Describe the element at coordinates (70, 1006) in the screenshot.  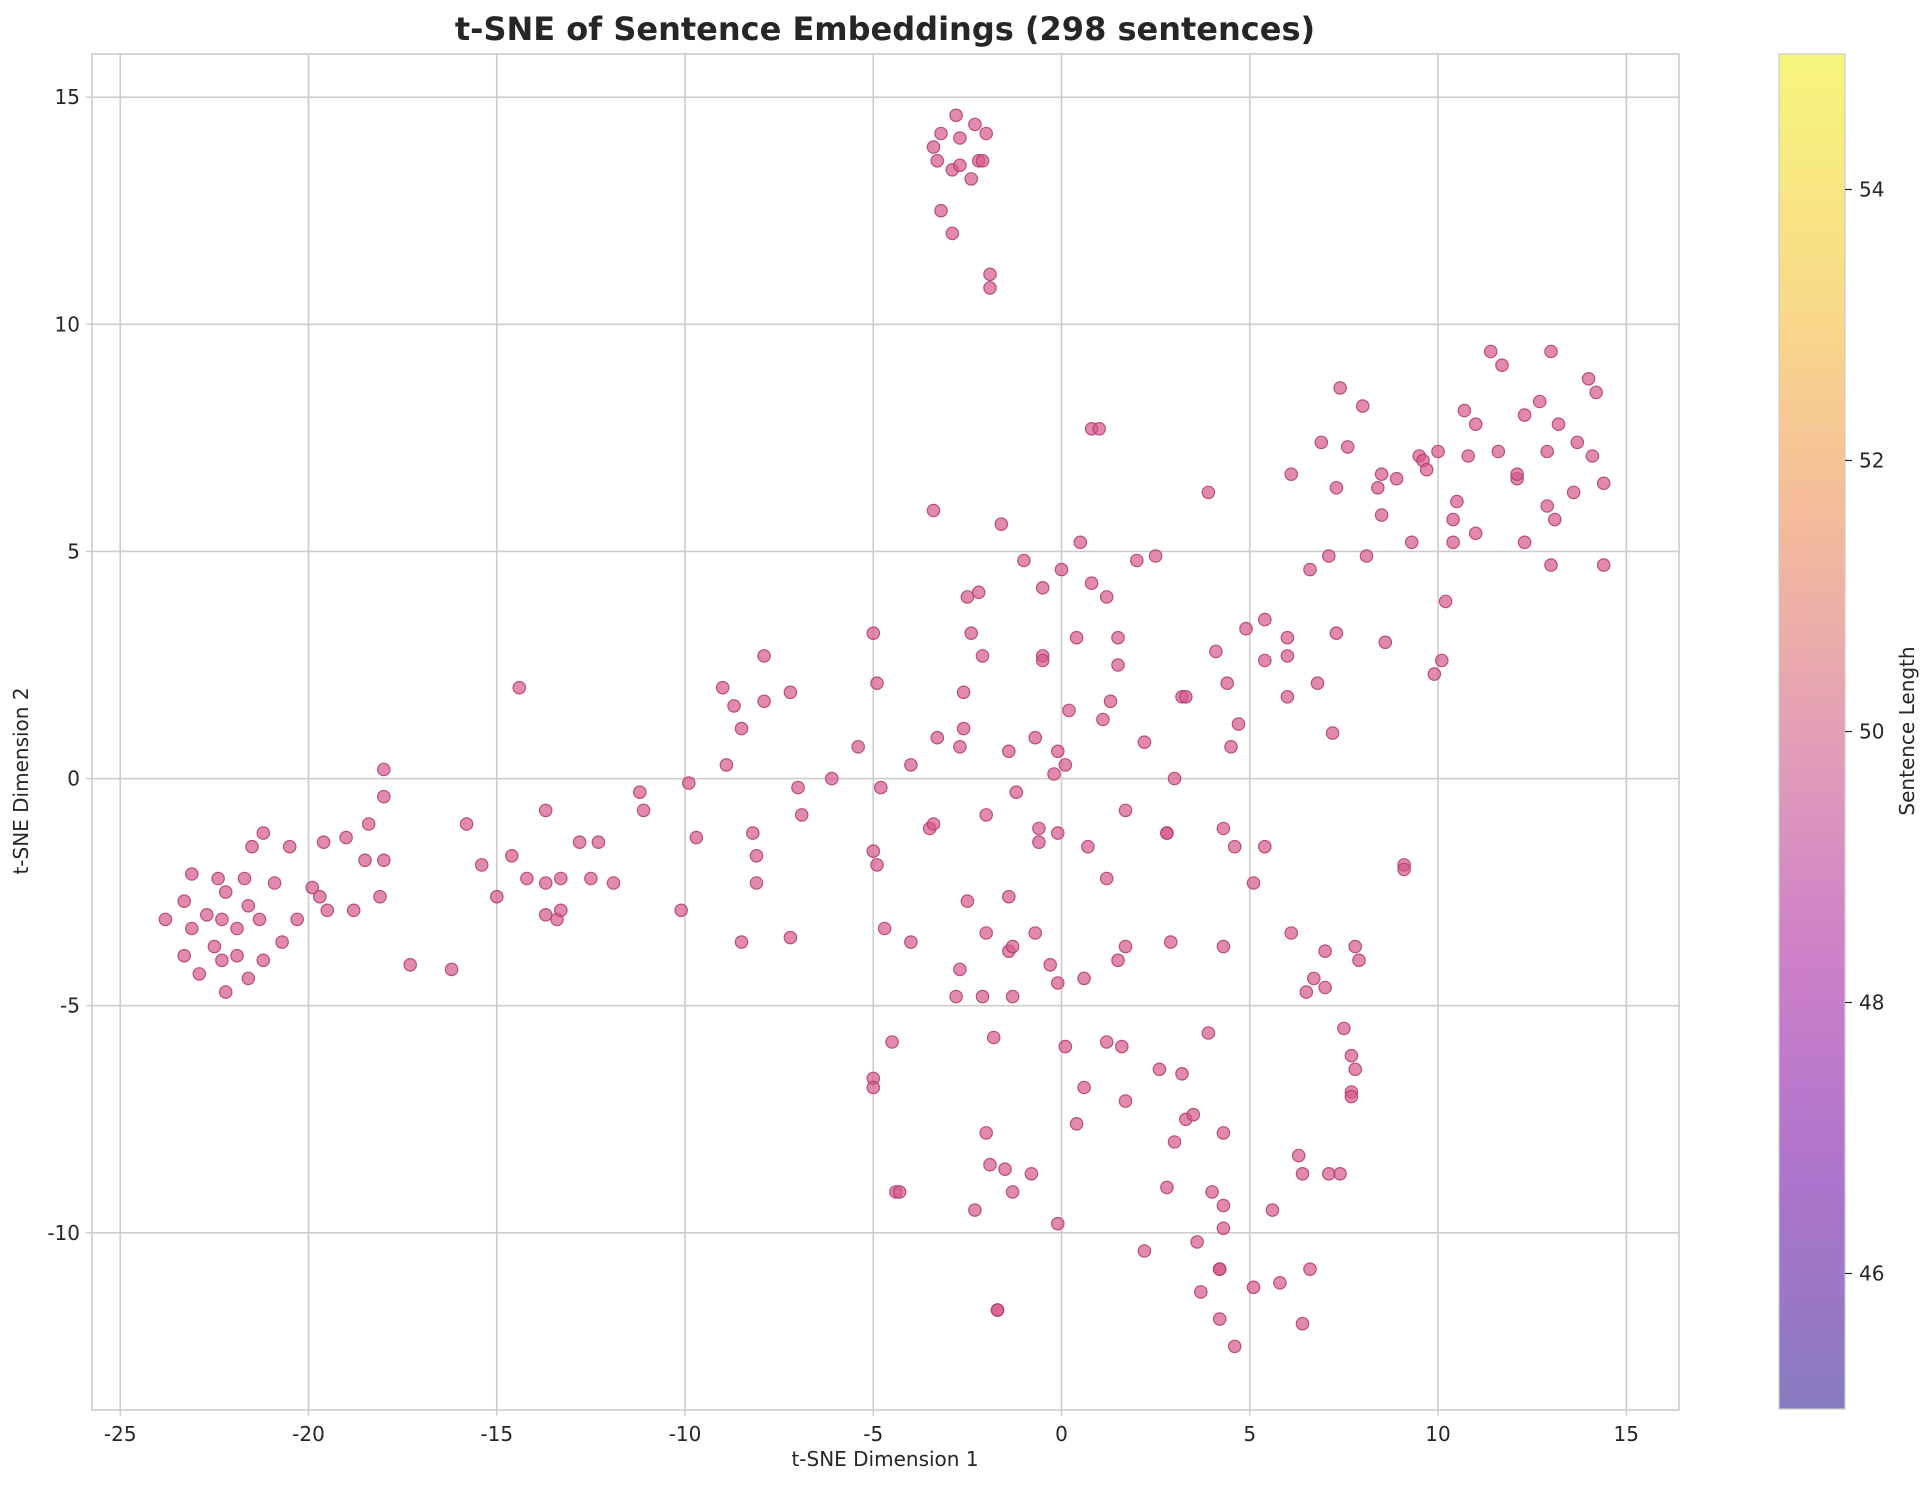
I see `y-tick-label: -5` at that location.